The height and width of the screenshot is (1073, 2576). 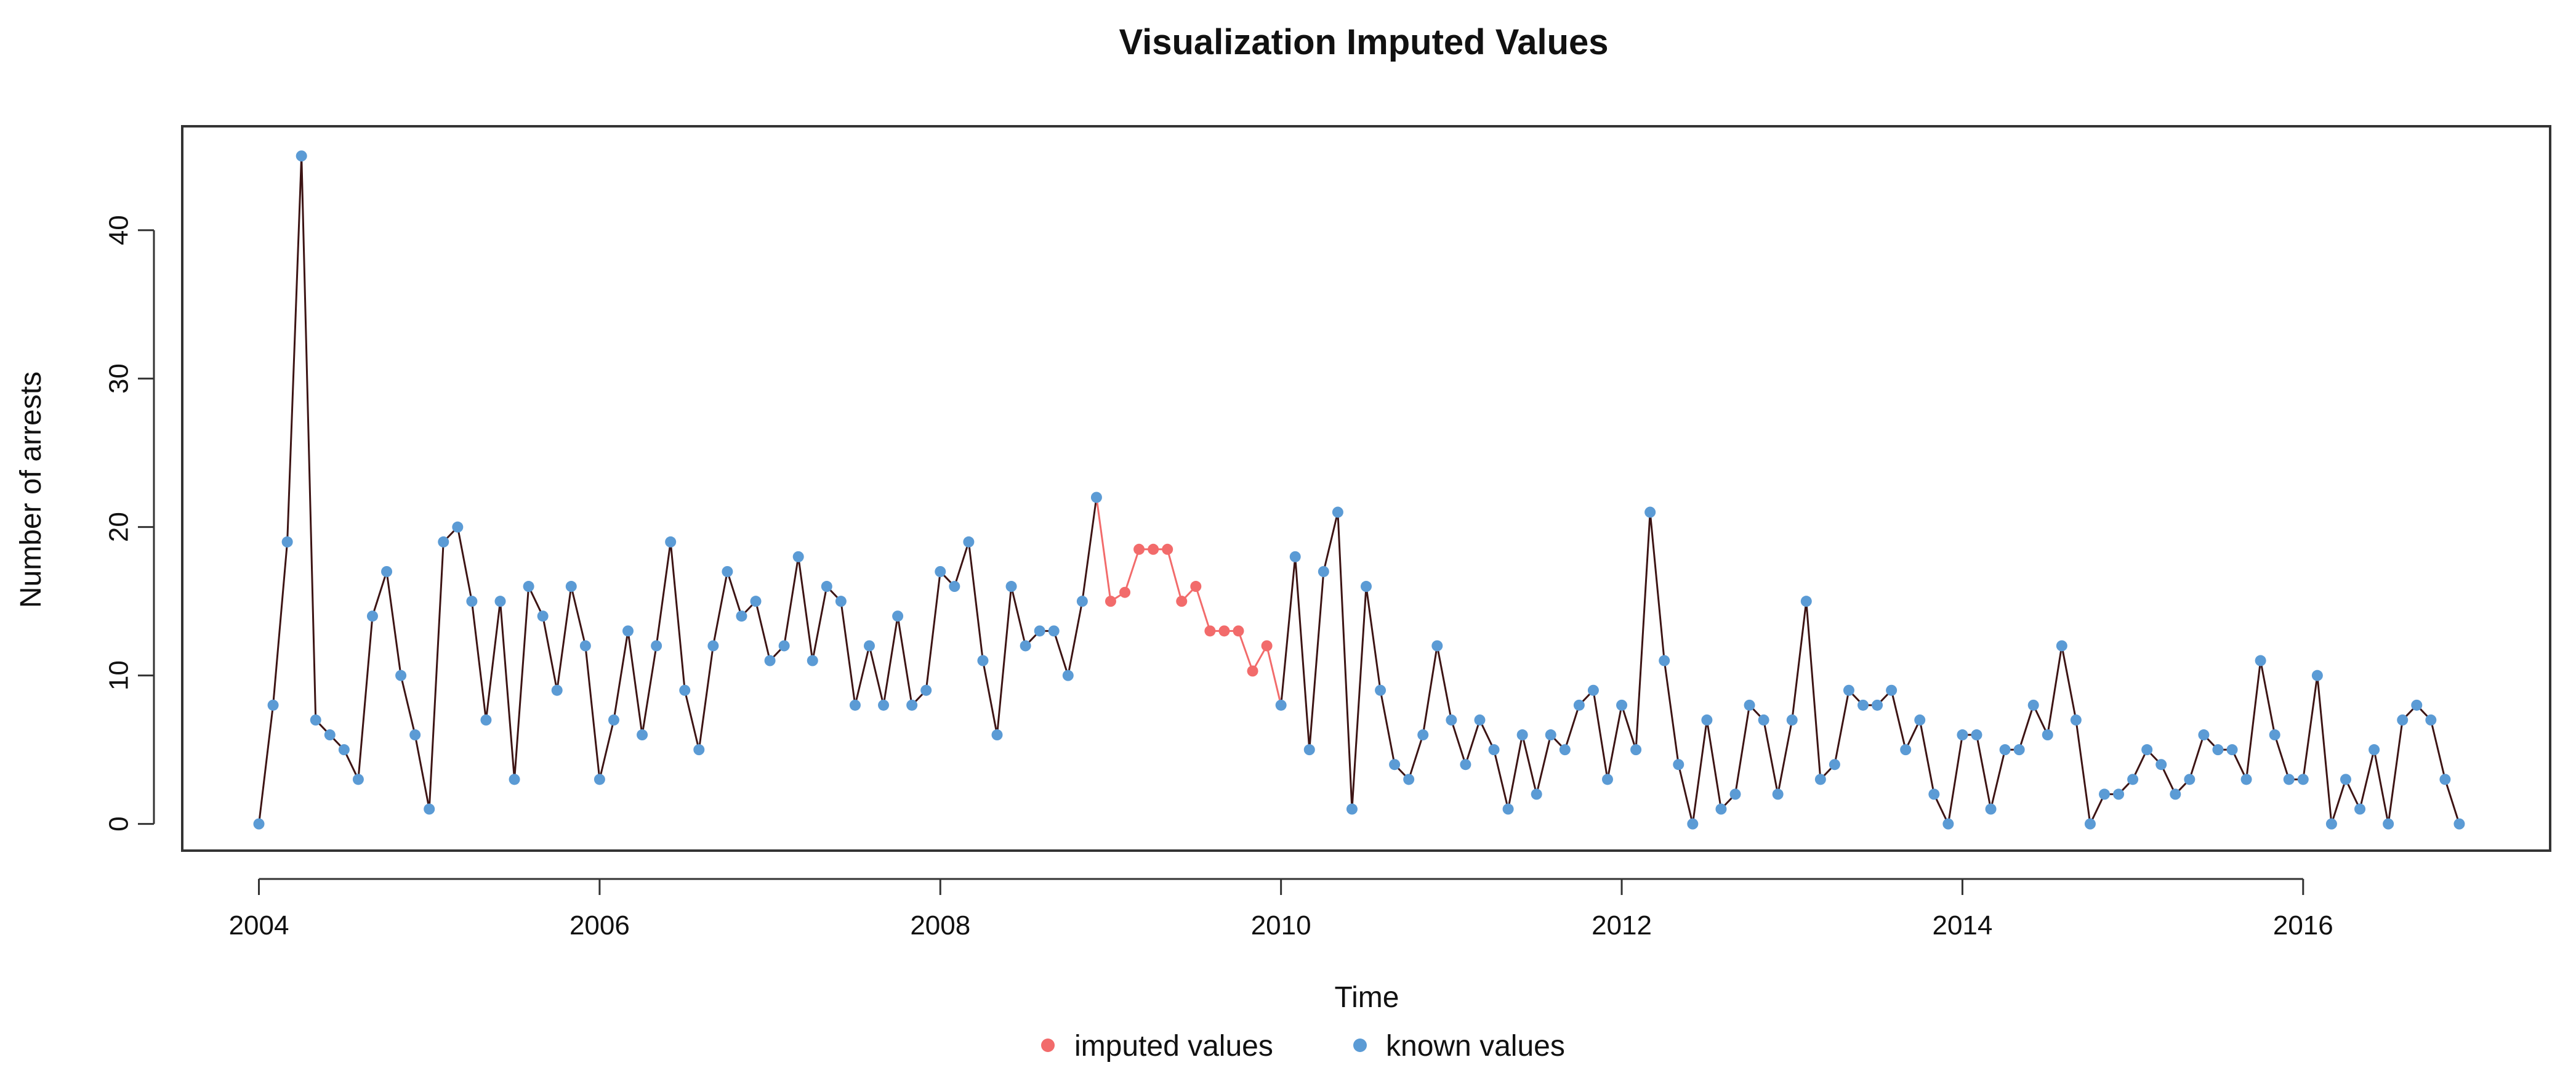 What do you see at coordinates (31, 489) in the screenshot?
I see `y-axis-label: Number of arrests` at bounding box center [31, 489].